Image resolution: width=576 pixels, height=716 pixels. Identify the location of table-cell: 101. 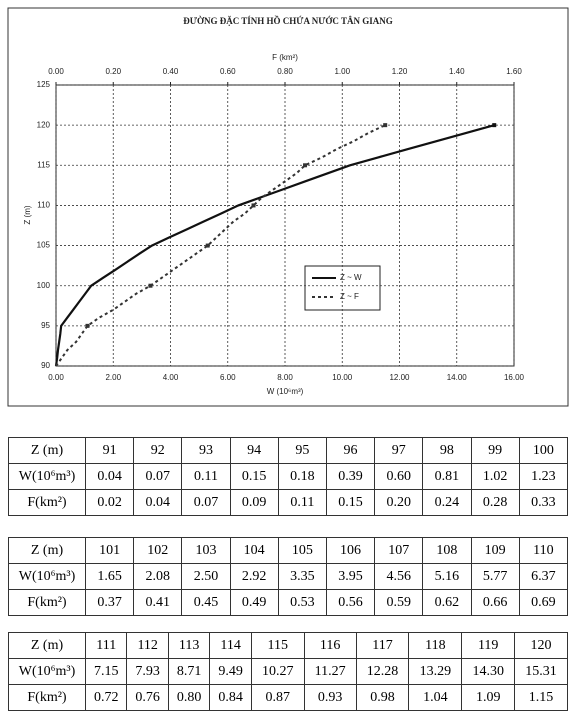
(109, 550).